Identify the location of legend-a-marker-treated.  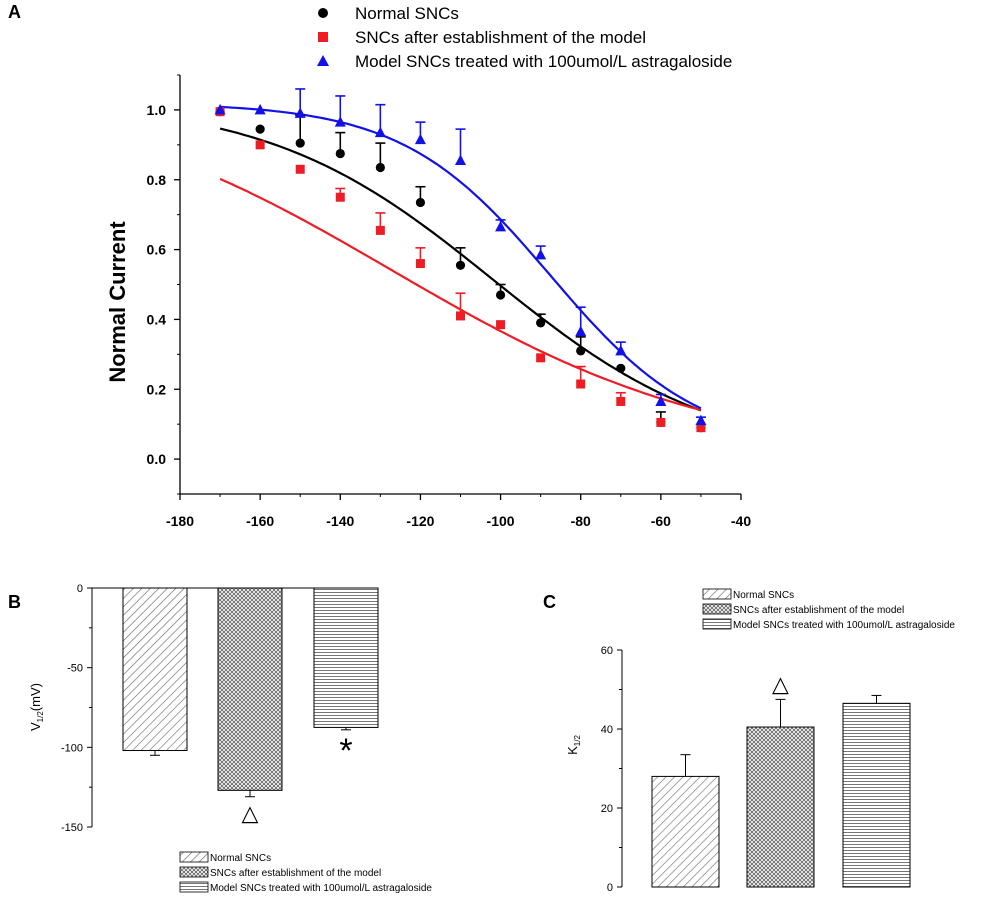
(323, 60).